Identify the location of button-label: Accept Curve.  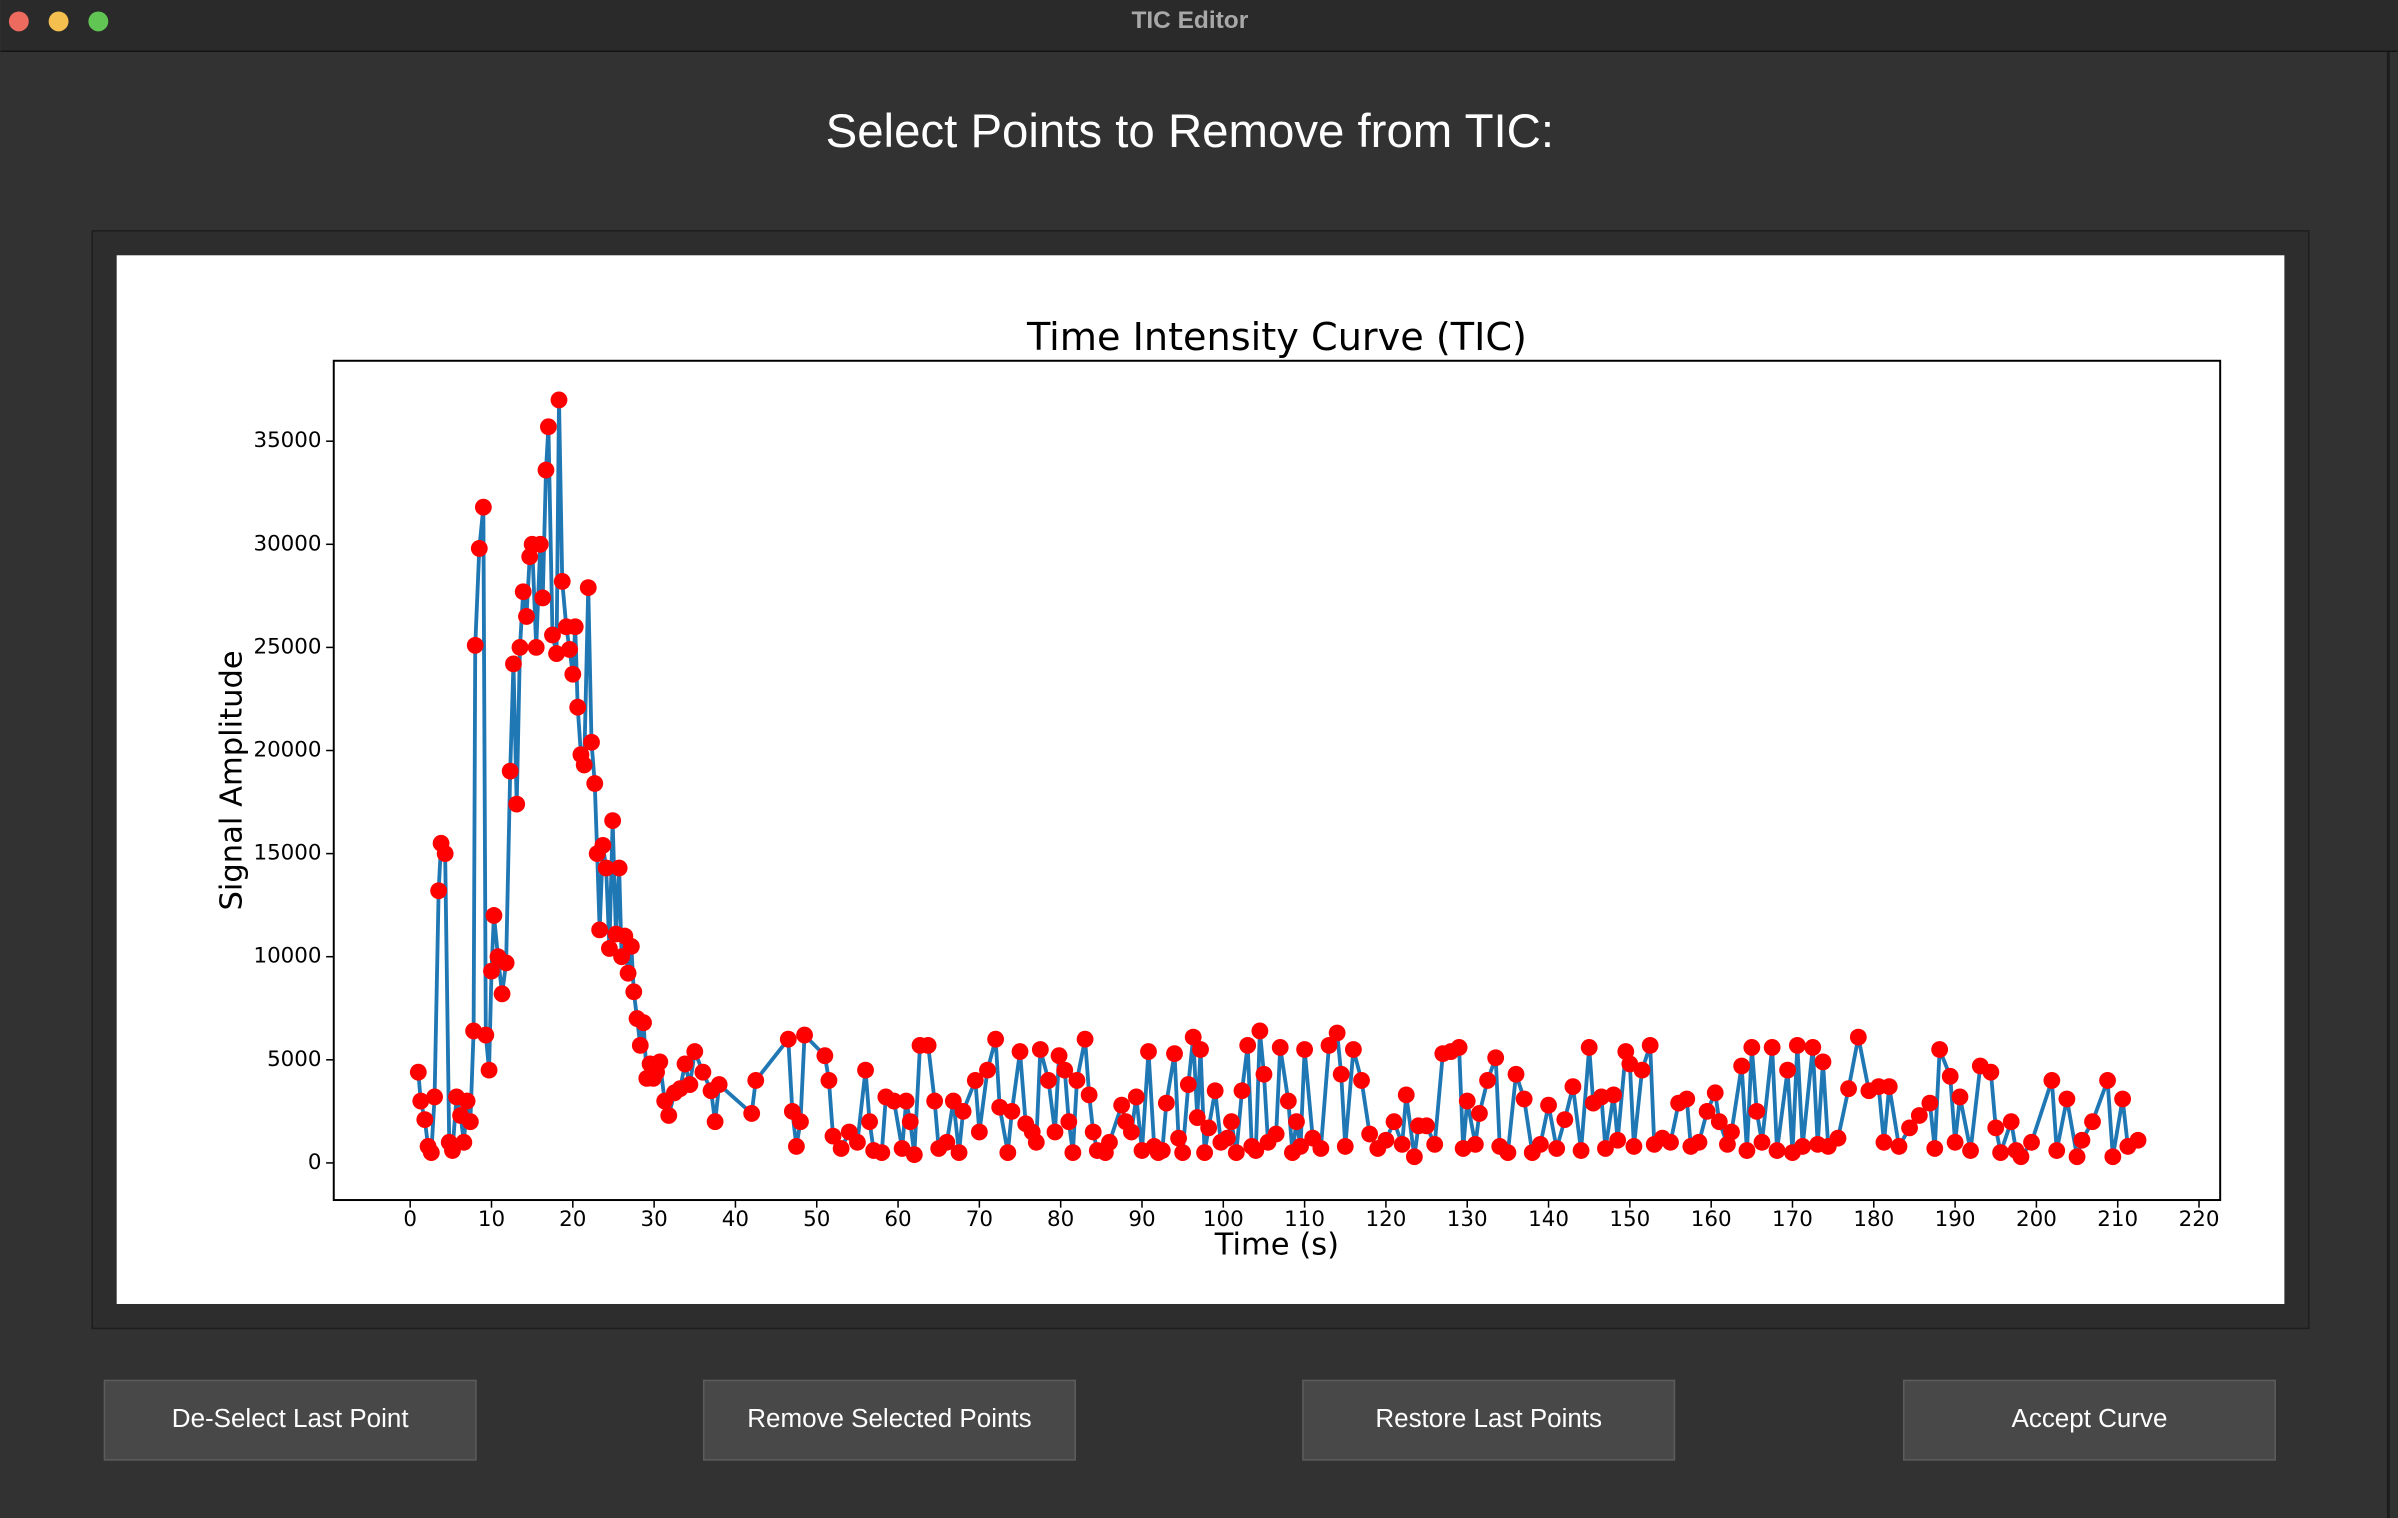
(2090, 1418).